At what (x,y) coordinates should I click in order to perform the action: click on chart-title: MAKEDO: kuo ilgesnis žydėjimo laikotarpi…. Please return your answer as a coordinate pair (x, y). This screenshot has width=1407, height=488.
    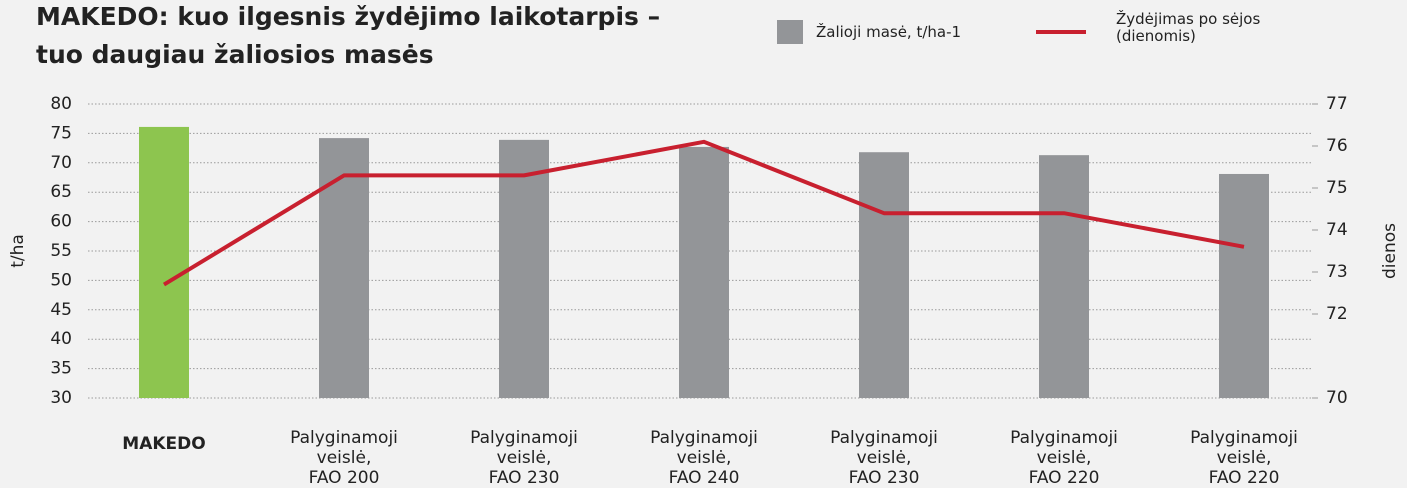
    Looking at the image, I should click on (348, 16).